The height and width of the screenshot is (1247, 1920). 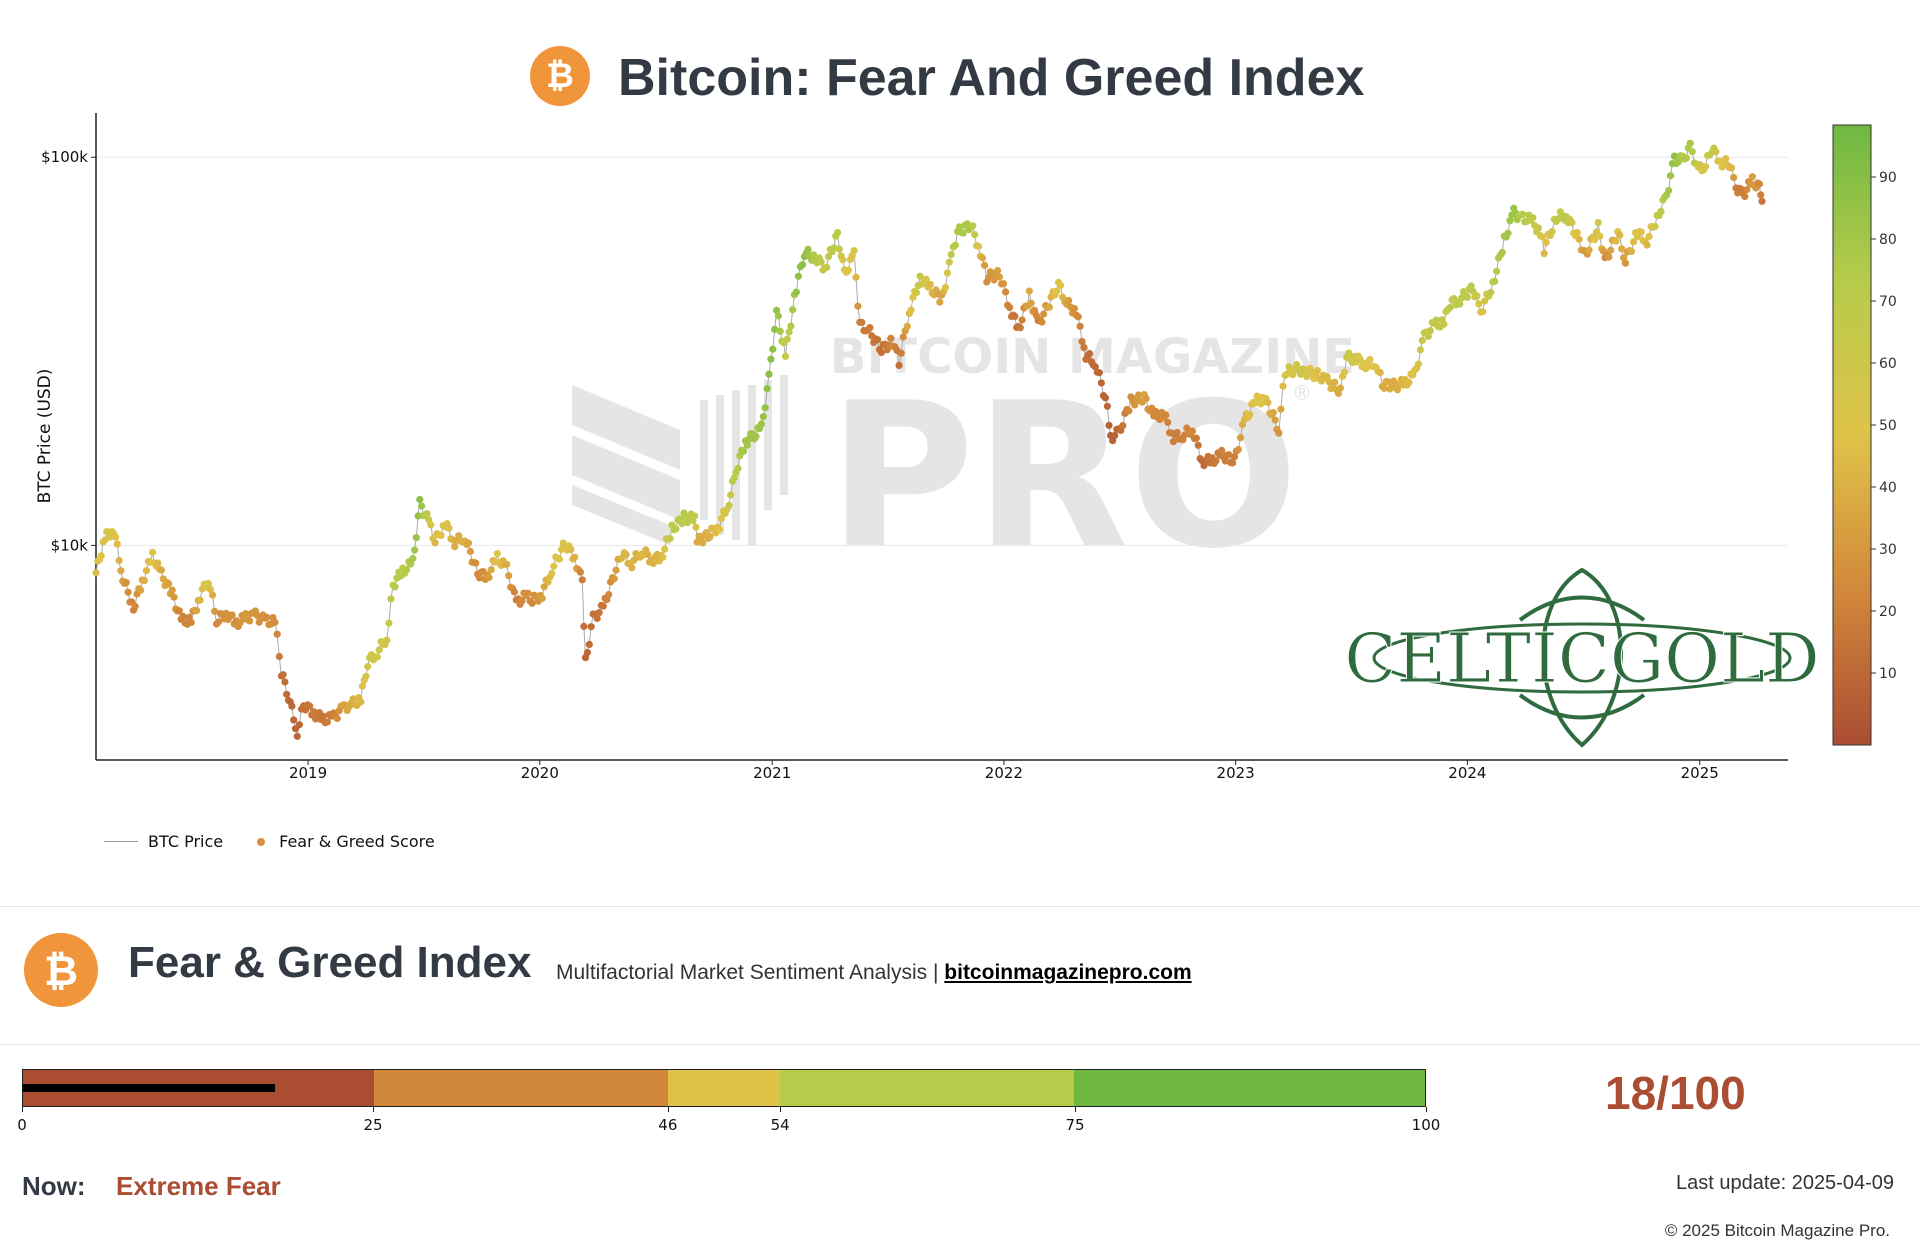 I want to click on bitcoinmagazinepro-link: bitcoinmagazinepro.com, so click(x=1068, y=972).